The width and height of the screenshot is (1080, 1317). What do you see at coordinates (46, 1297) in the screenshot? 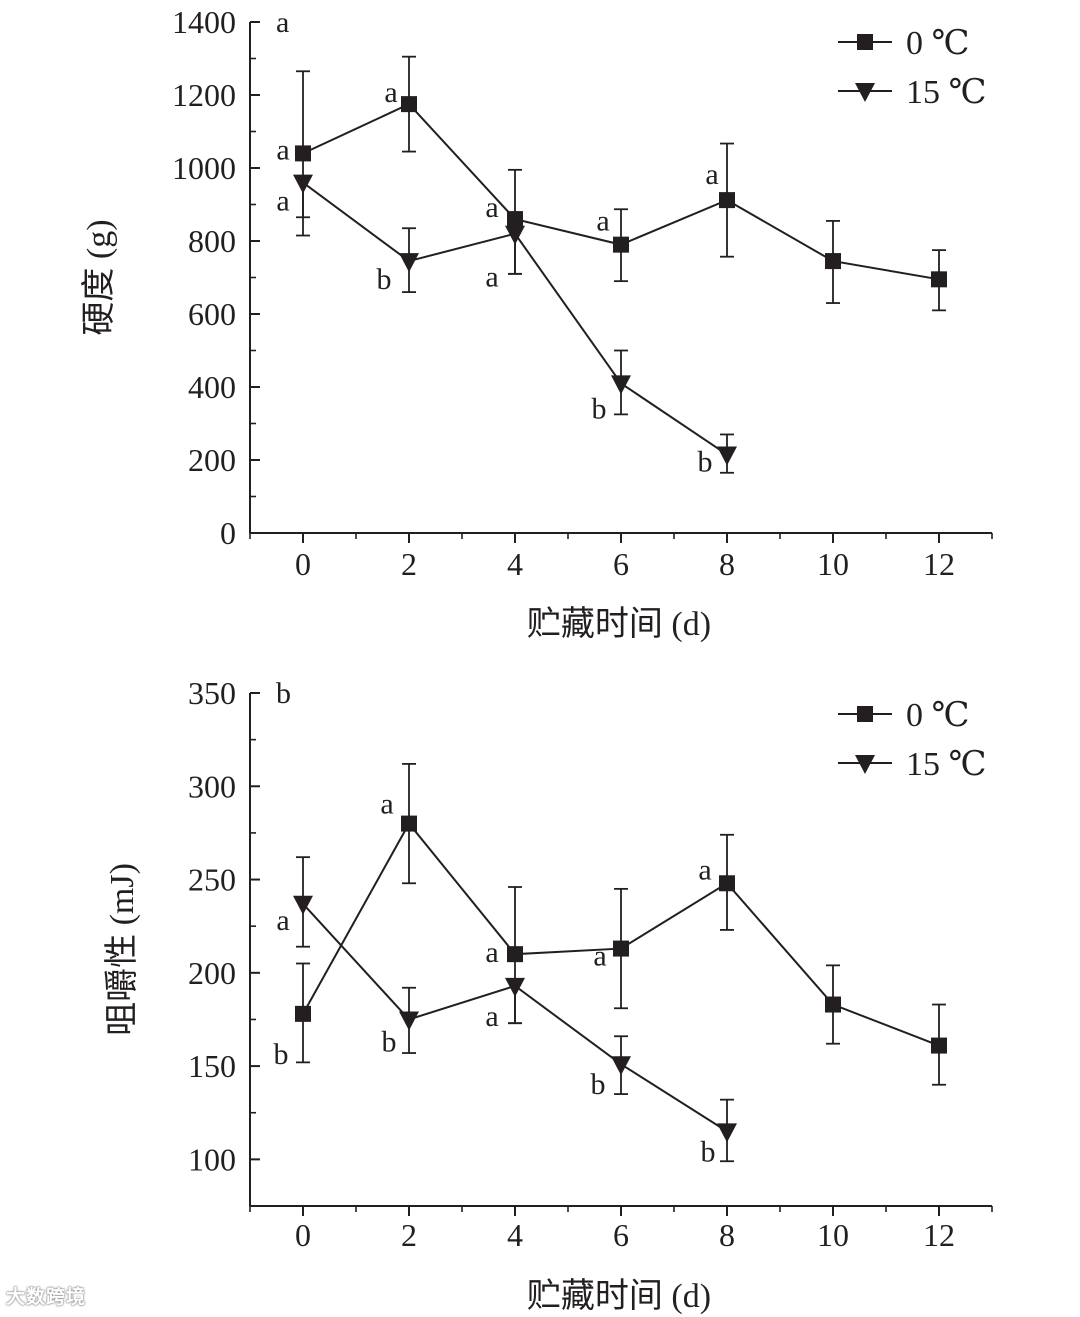
I see `watermark: 大数跨境` at bounding box center [46, 1297].